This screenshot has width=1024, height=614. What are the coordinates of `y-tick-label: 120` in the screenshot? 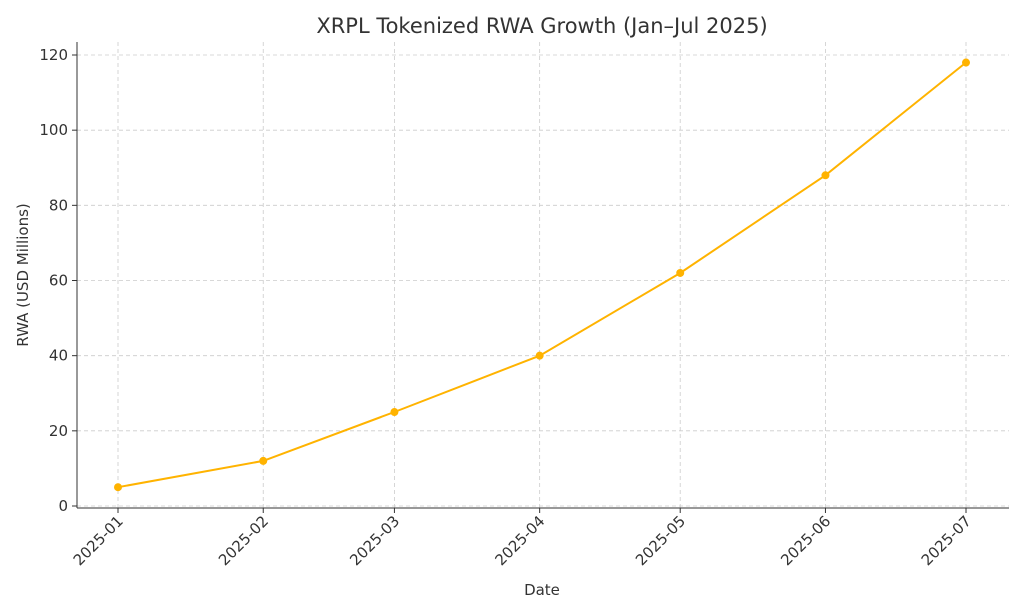 It's located at (53, 55).